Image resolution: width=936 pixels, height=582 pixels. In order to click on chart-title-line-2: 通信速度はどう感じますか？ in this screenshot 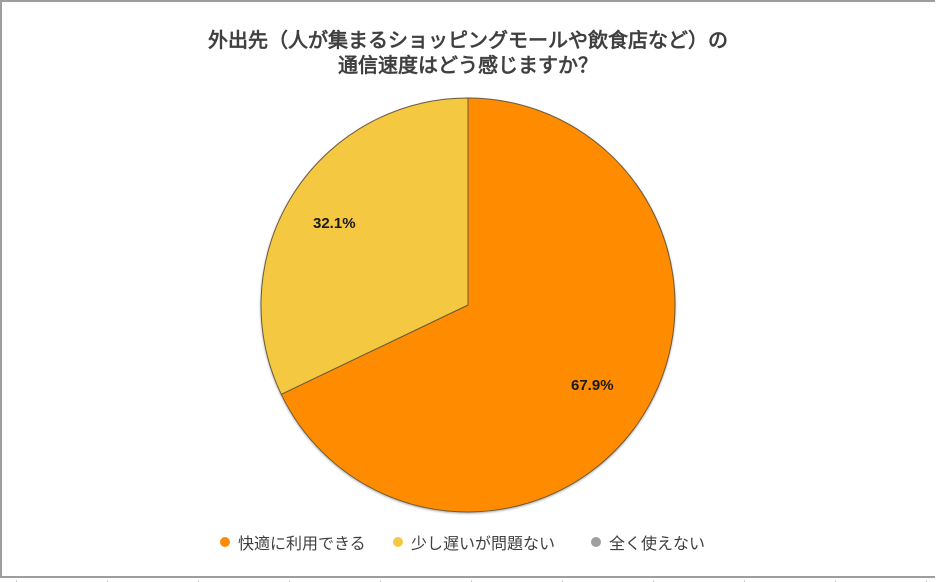, I will do `click(468, 65)`.